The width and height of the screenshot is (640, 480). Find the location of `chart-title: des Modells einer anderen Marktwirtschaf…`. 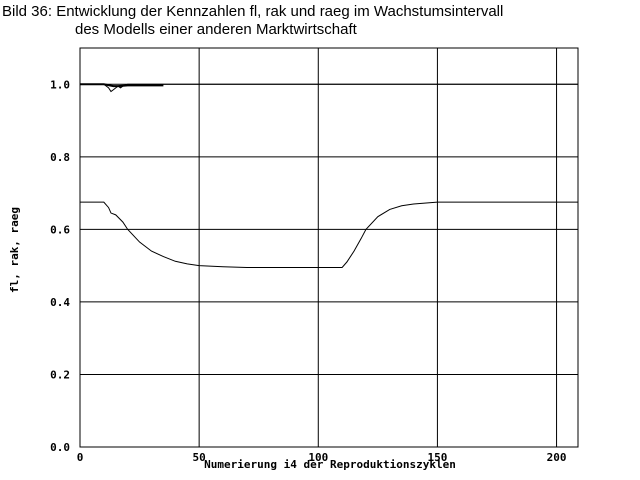

chart-title: des Modells einer anderen Marktwirtschaf… is located at coordinates (216, 29).